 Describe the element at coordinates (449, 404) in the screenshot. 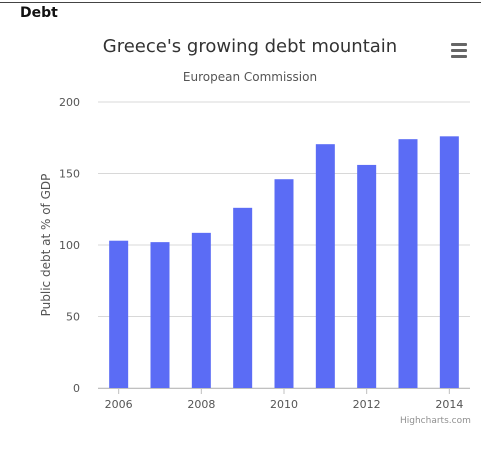

I see `x-tick-label: 2014` at that location.